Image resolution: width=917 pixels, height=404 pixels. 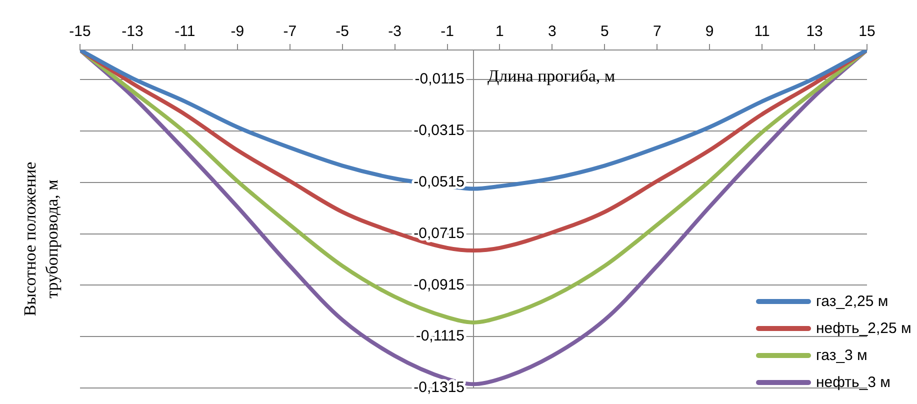 What do you see at coordinates (439, 285) in the screenshot?
I see `y-tick-label: -0,0915` at bounding box center [439, 285].